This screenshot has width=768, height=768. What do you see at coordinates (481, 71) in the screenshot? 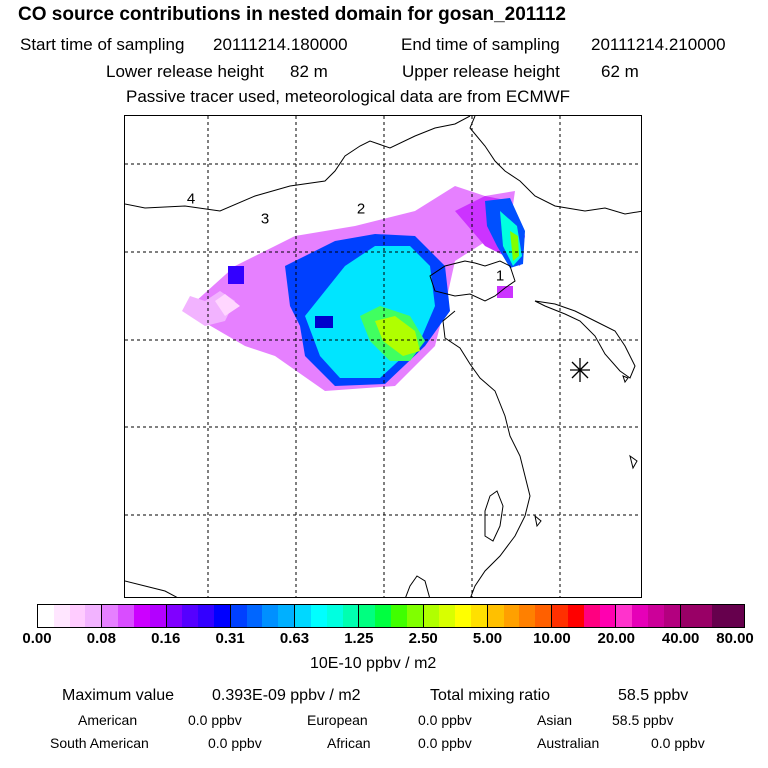
I see `upper-release-label: Upper release height` at bounding box center [481, 71].